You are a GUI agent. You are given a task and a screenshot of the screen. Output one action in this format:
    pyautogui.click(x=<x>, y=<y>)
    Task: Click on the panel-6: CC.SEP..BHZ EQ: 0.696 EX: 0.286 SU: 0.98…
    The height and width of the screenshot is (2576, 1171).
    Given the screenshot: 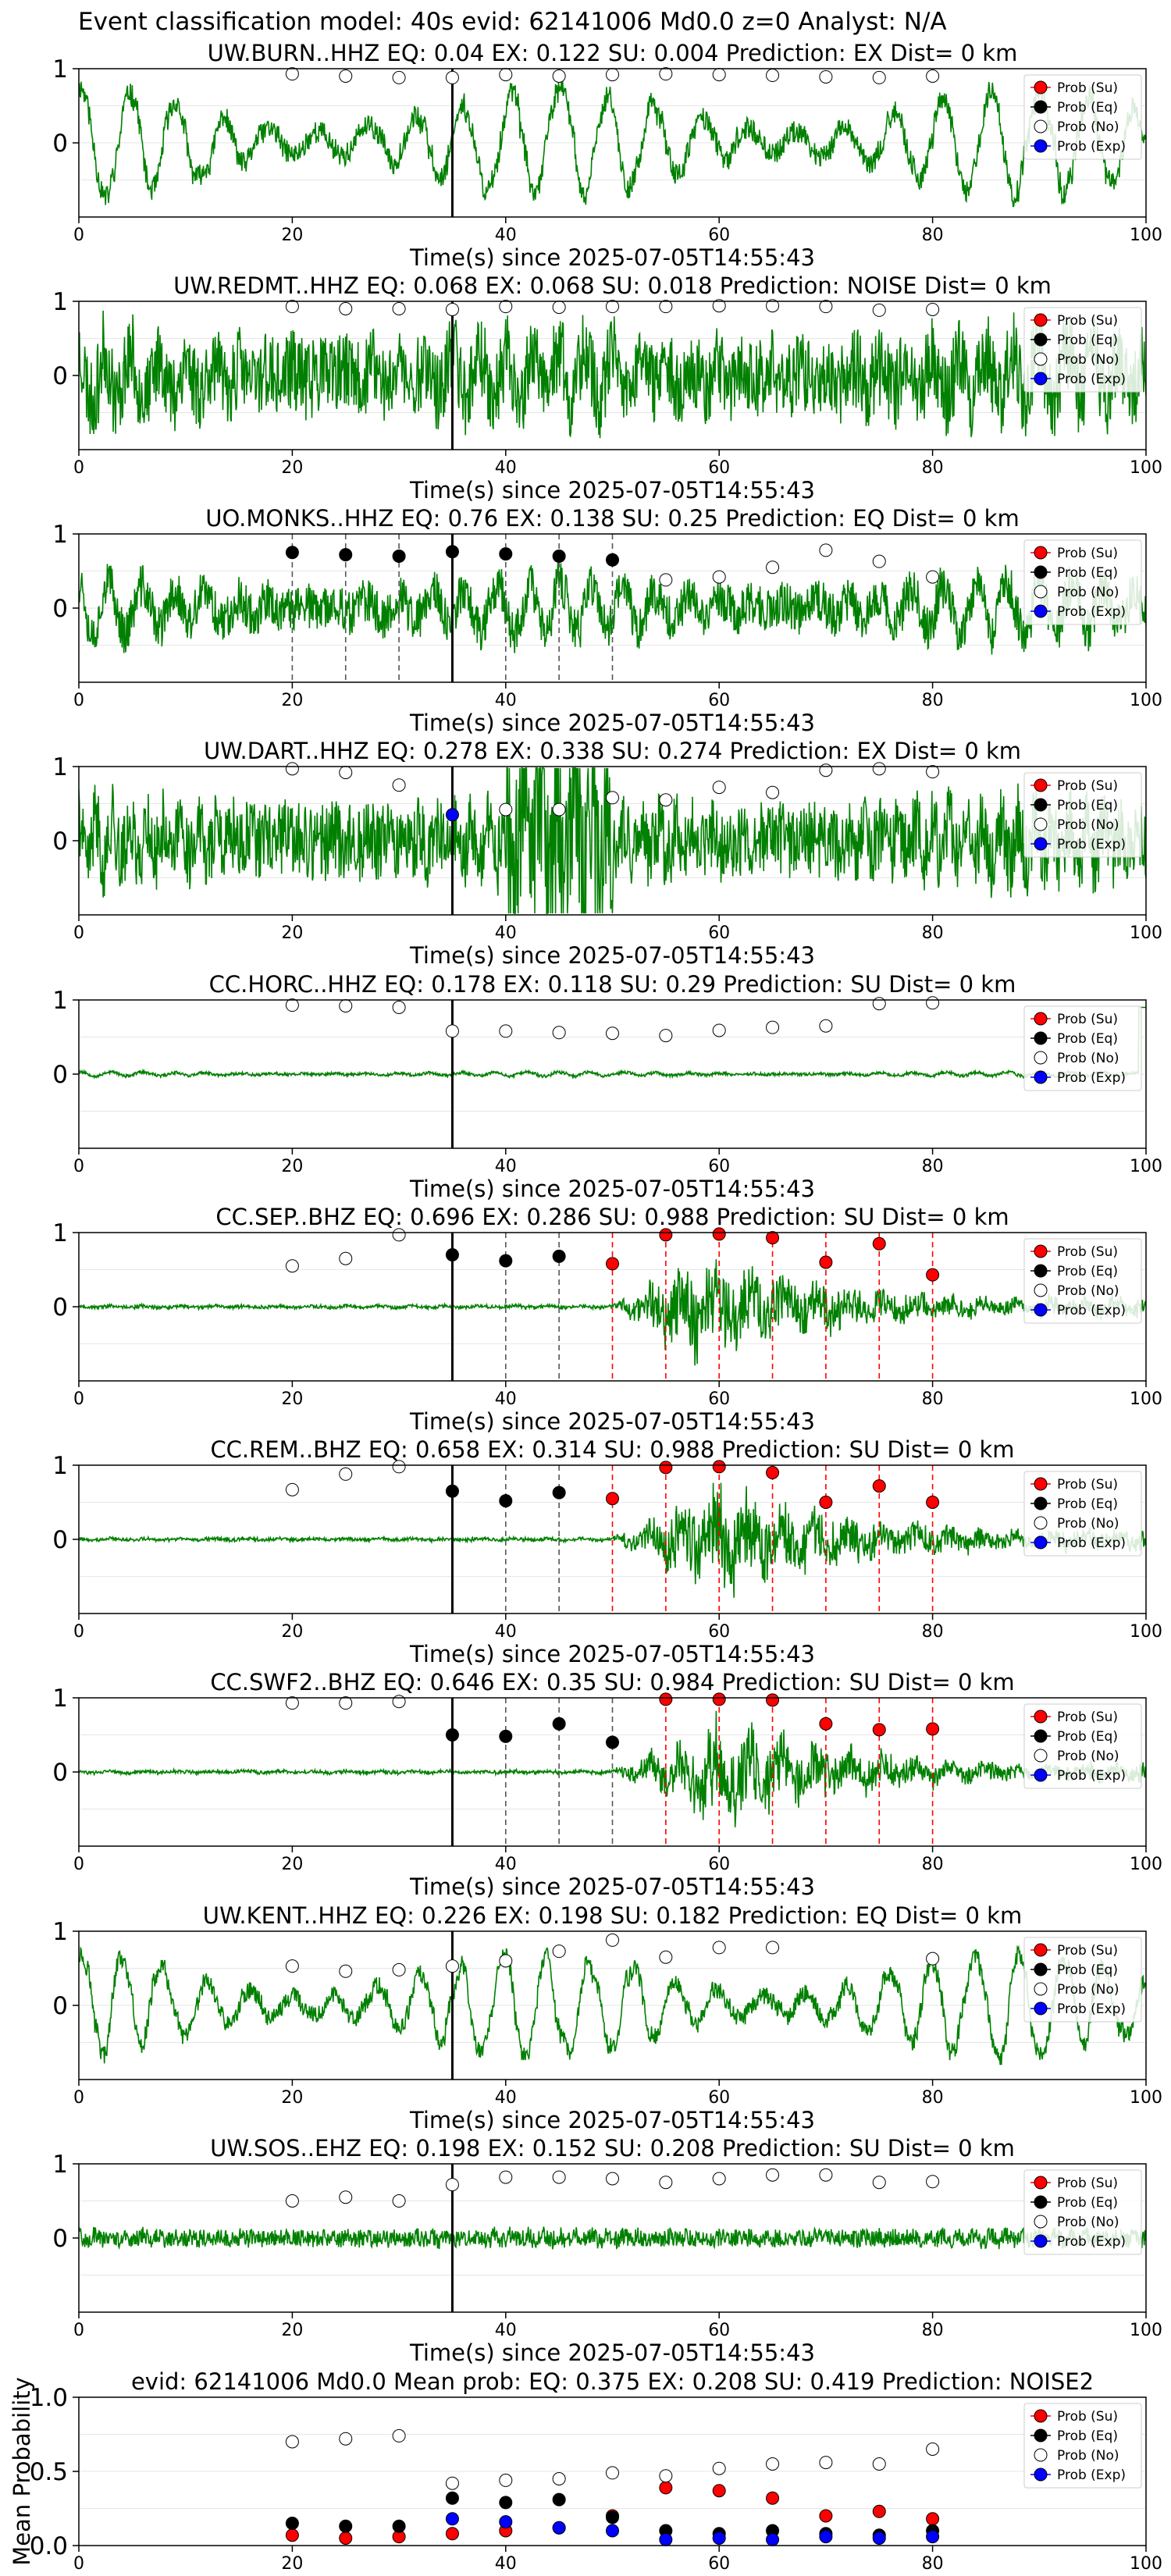 What is the action you would take?
    pyautogui.click(x=607, y=1319)
    